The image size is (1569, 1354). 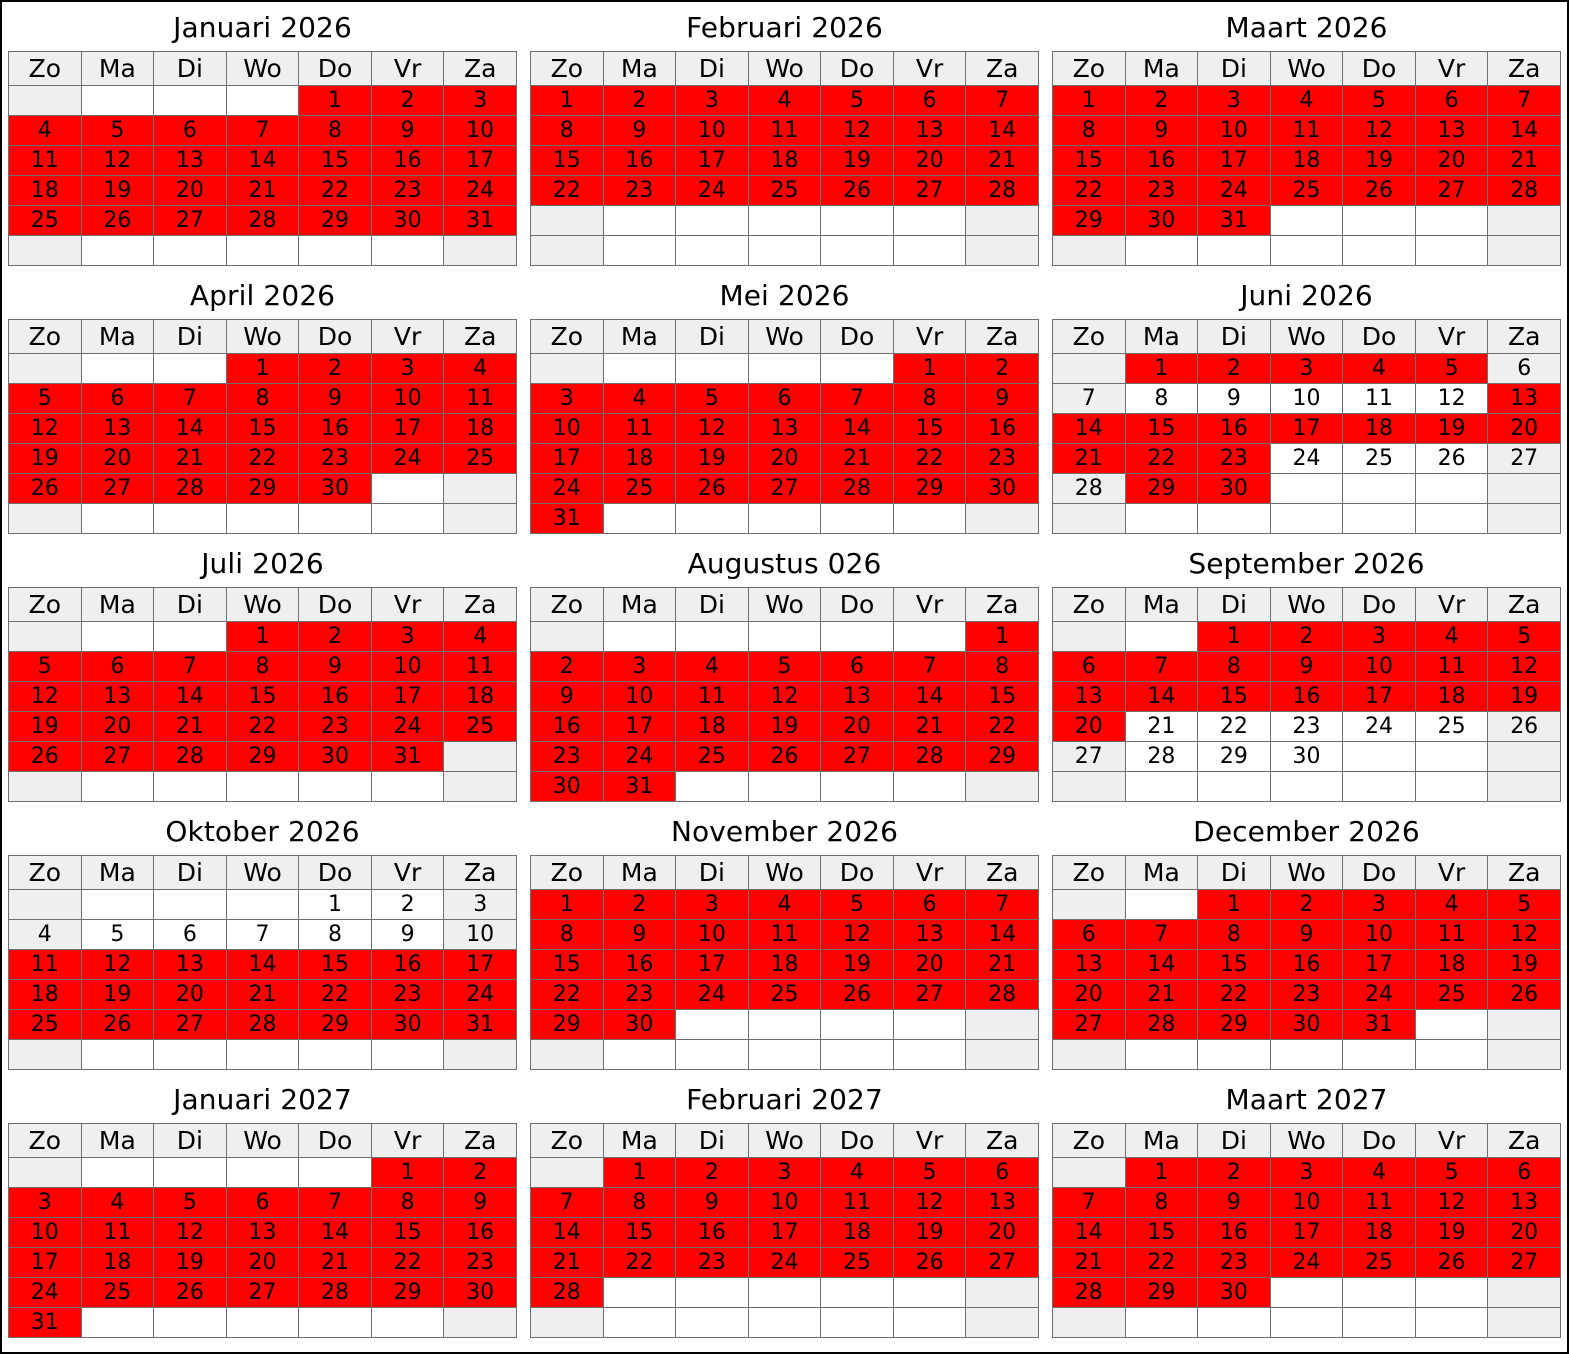 What do you see at coordinates (335, 488) in the screenshot?
I see `day-cell: 30` at bounding box center [335, 488].